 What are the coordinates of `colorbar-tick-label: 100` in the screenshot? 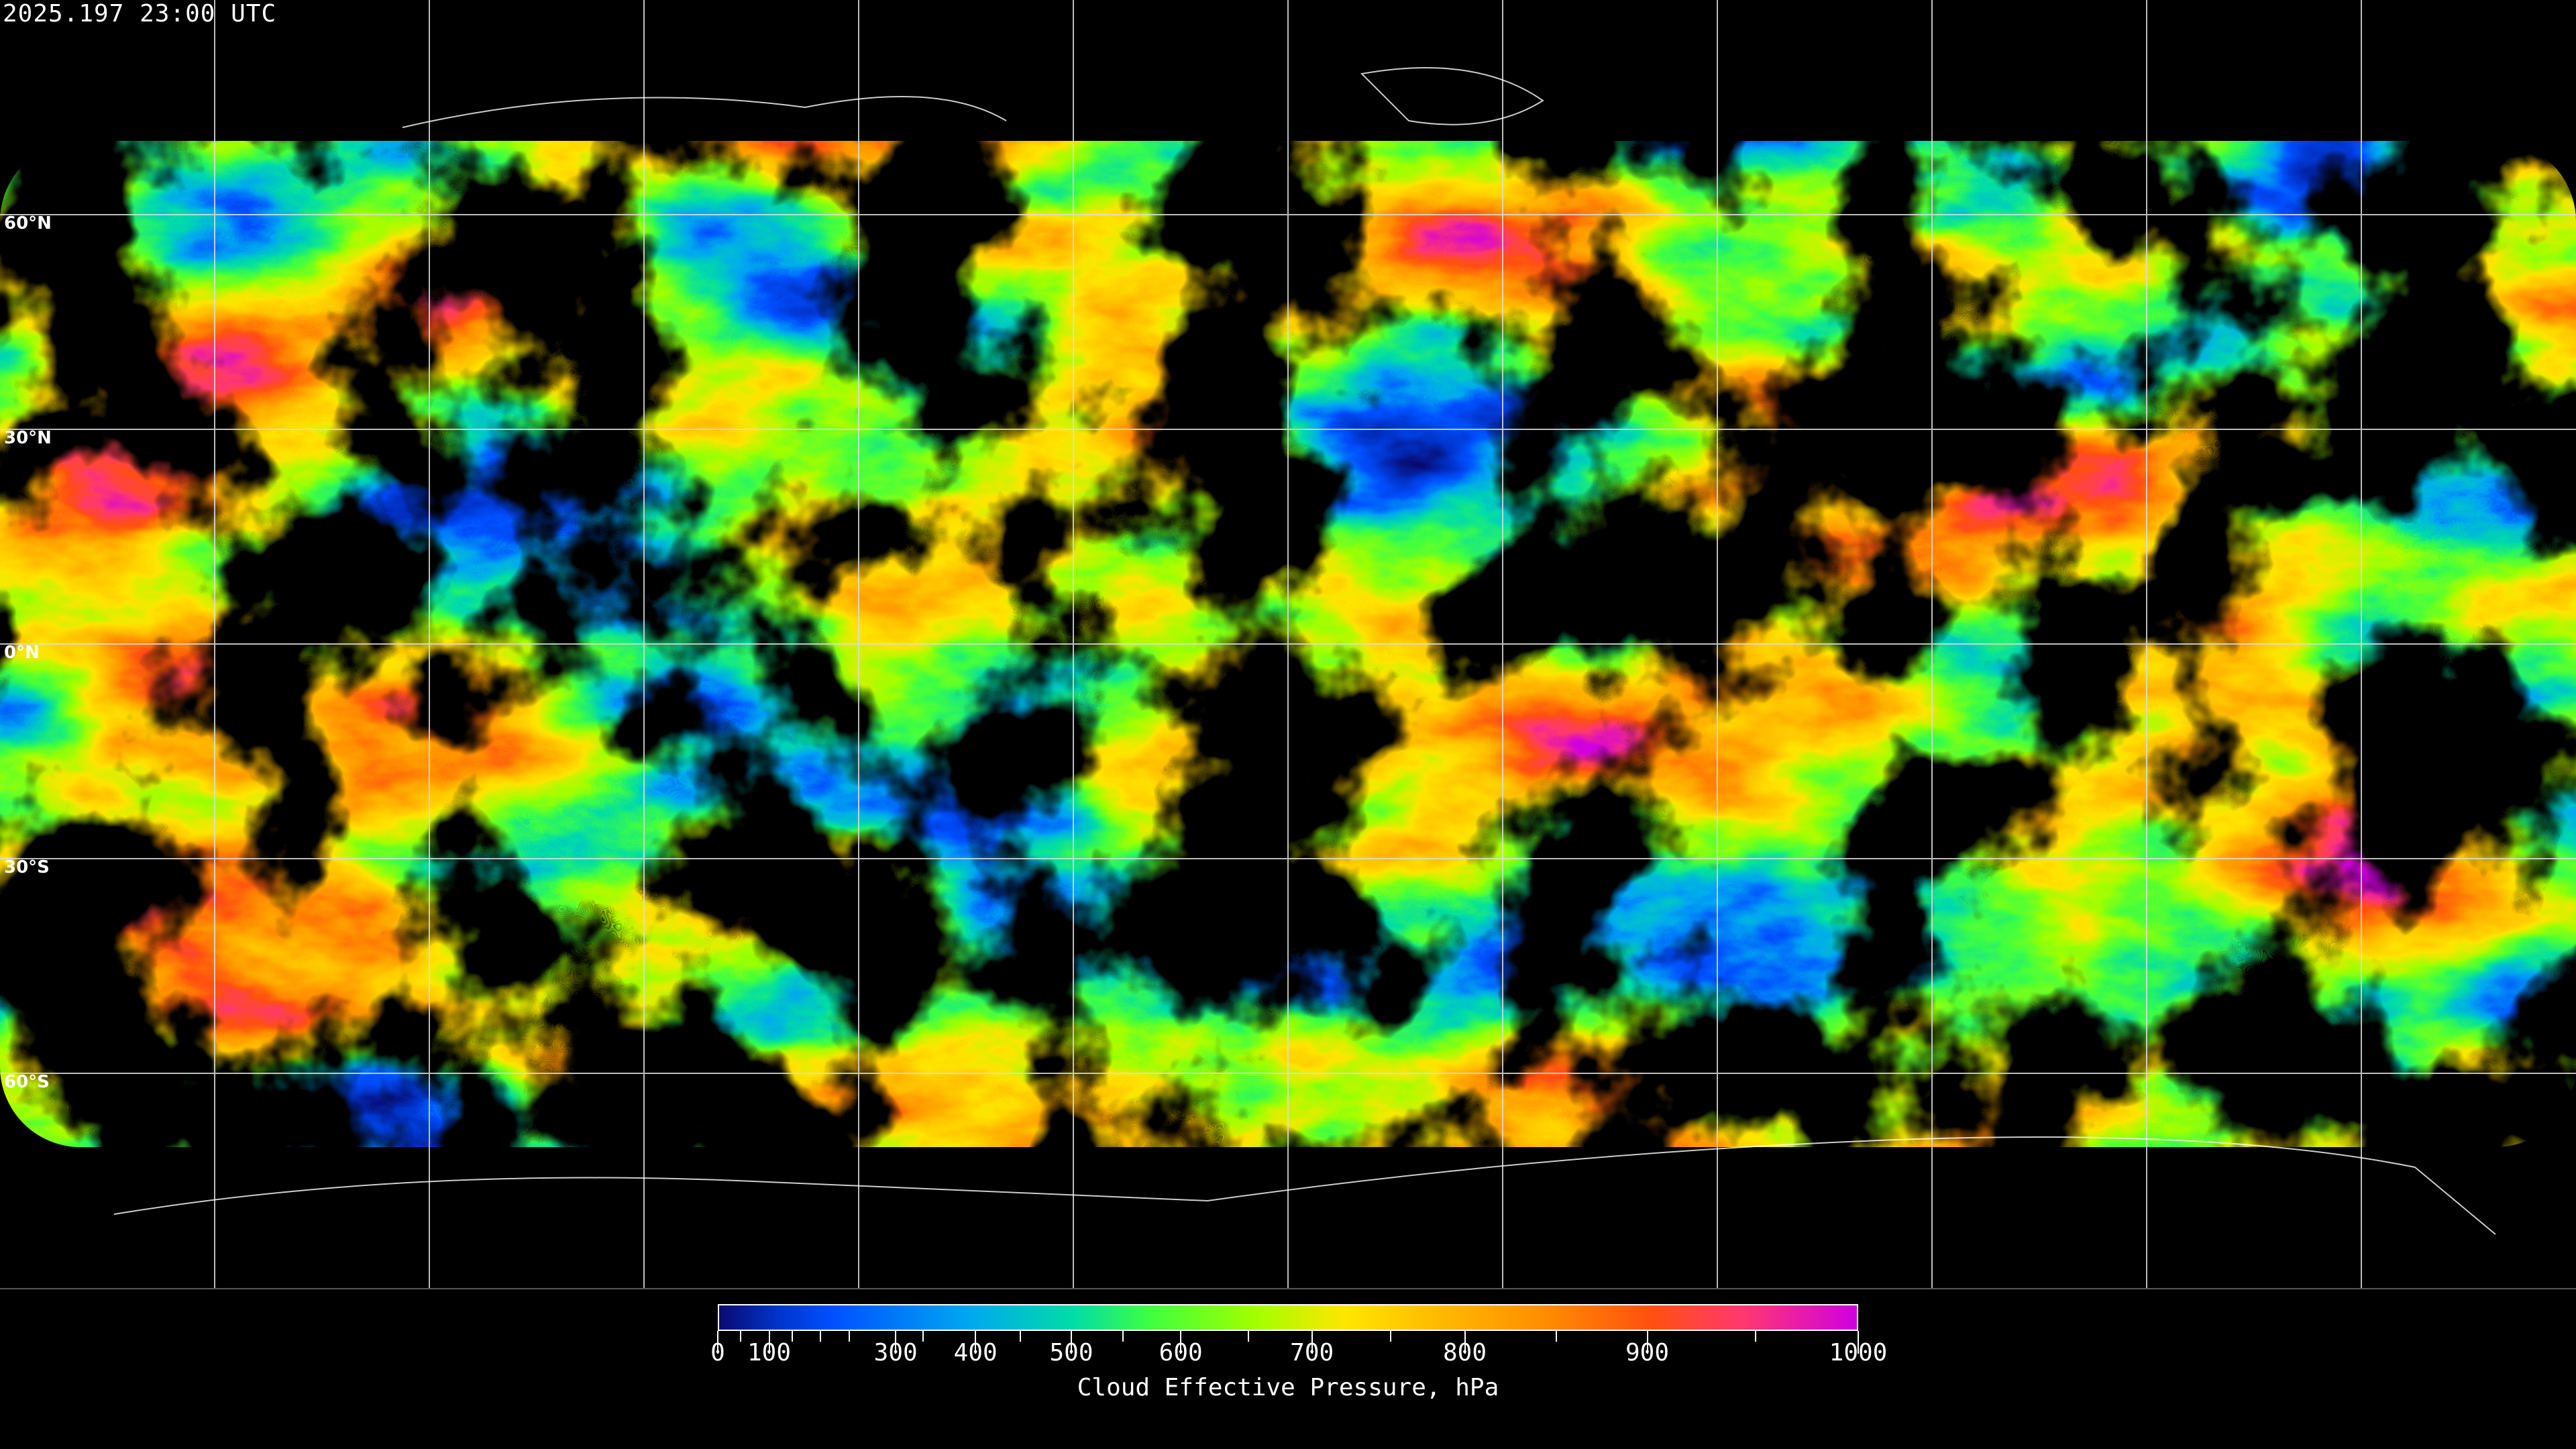 It's located at (769, 1352).